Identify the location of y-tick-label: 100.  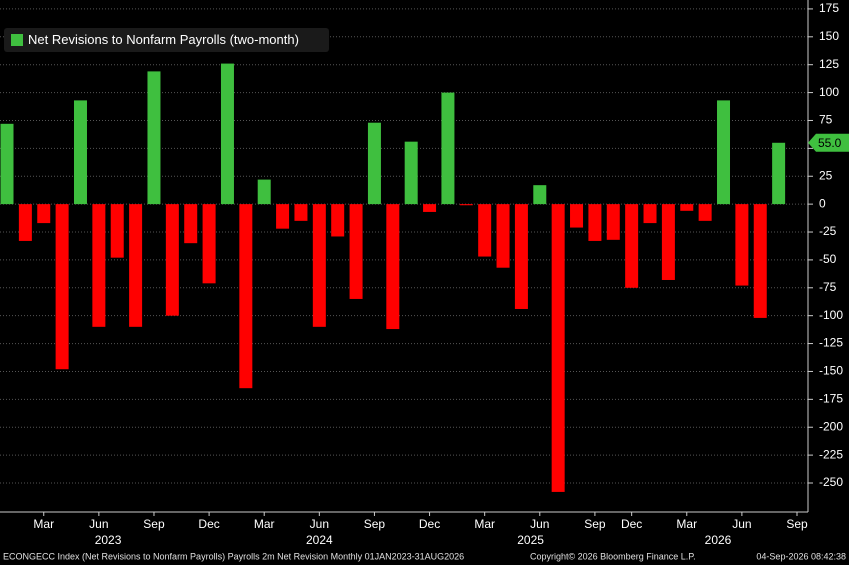
(829, 92).